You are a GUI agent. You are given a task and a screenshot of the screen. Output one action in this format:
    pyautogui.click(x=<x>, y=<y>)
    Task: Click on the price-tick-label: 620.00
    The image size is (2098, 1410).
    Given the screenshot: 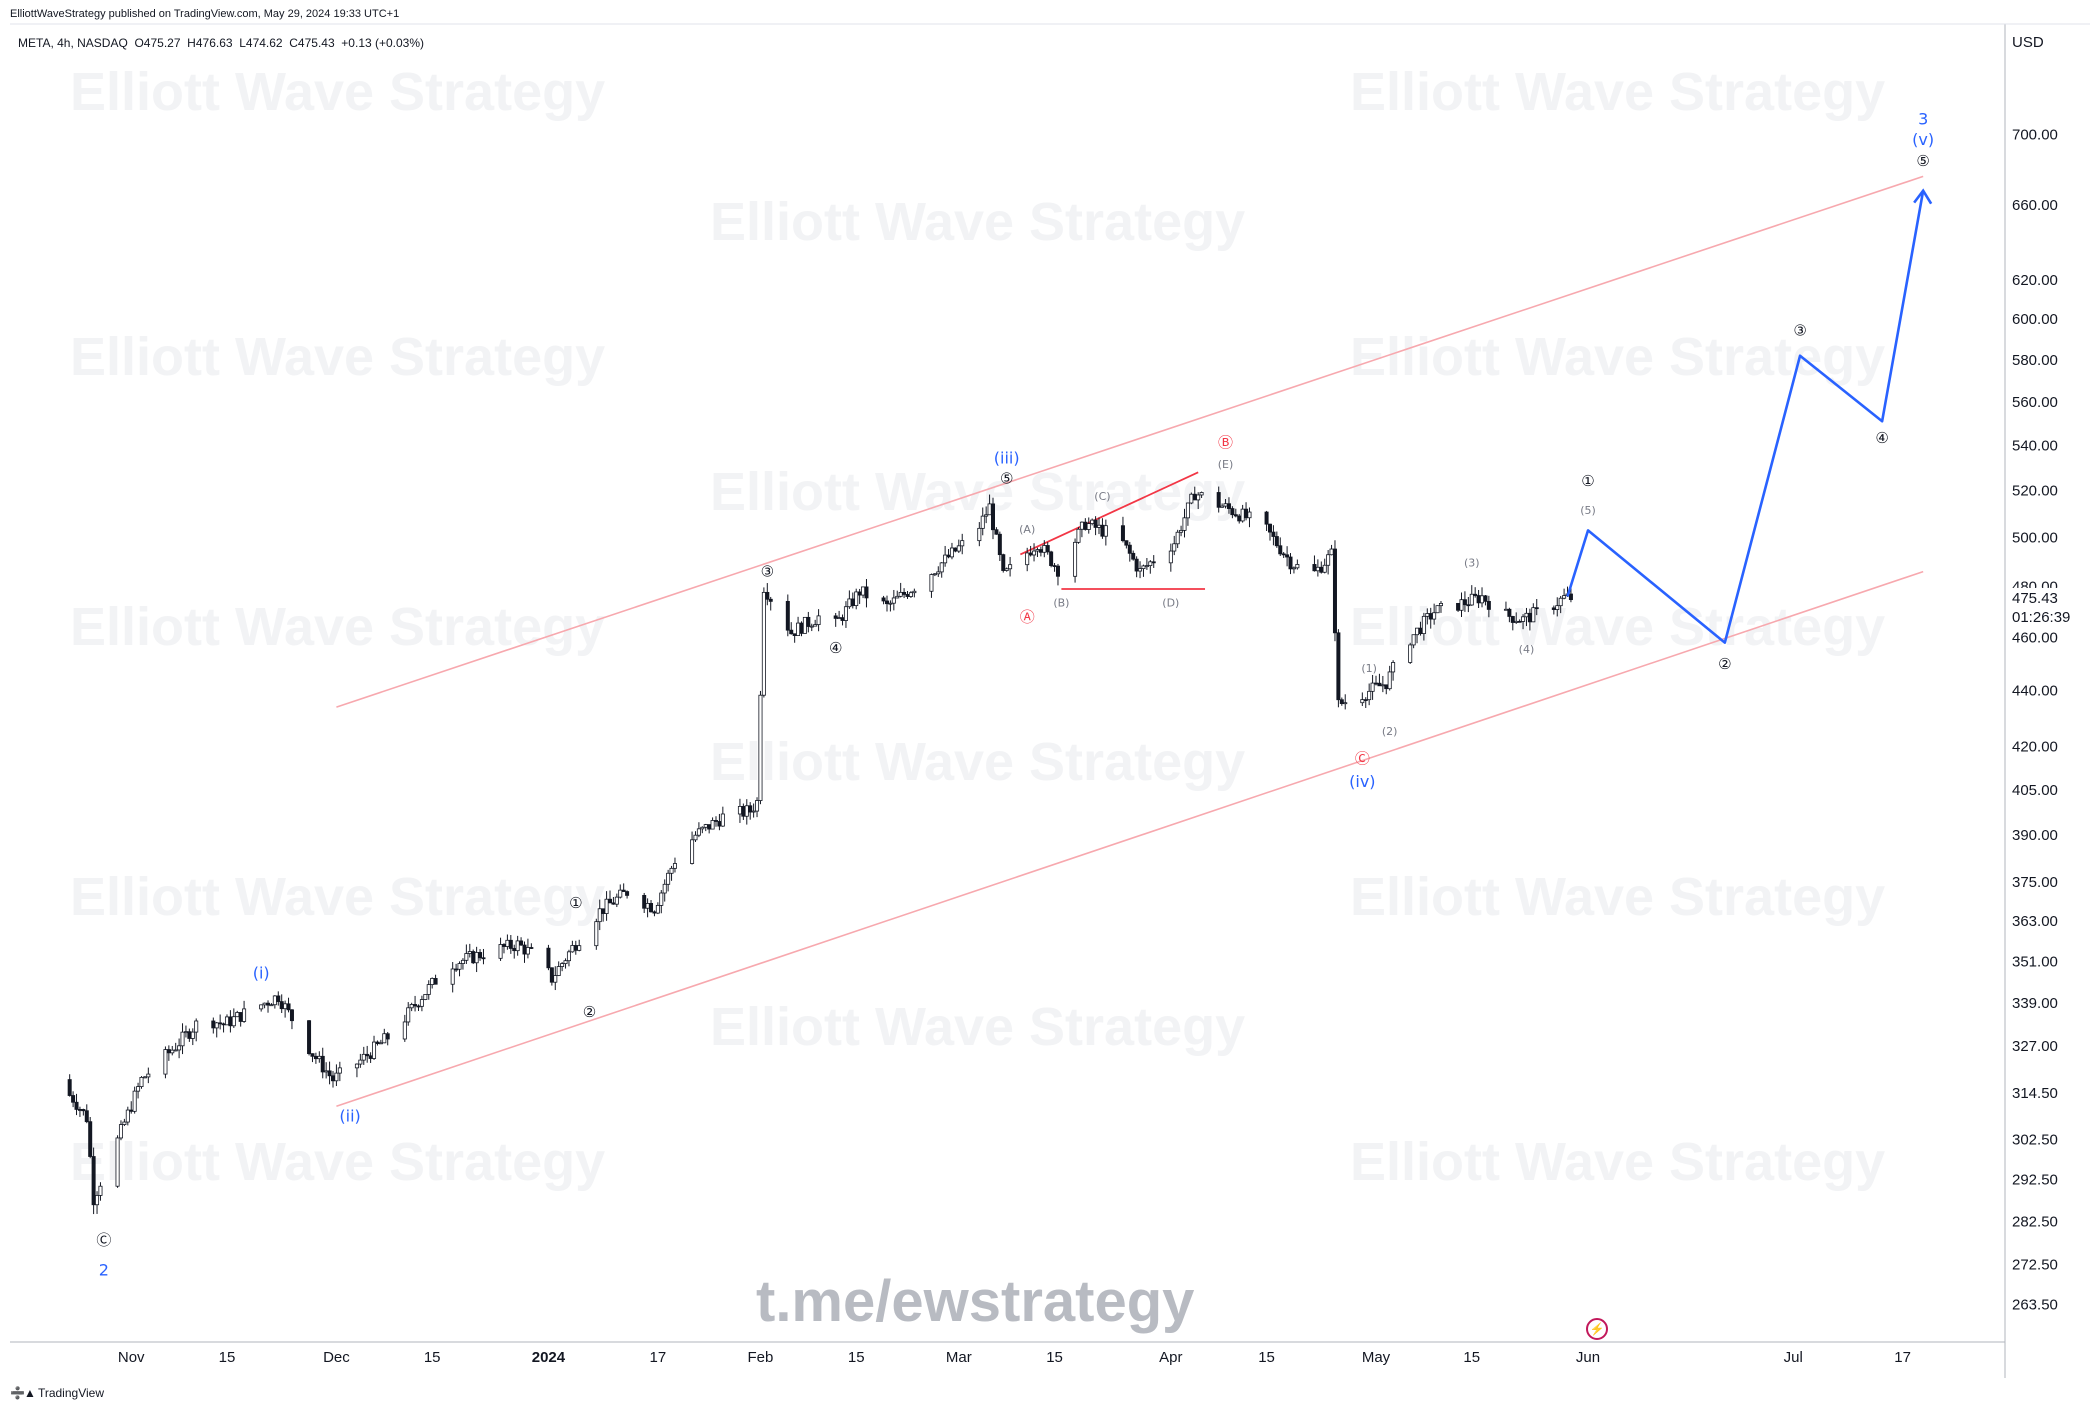 What is the action you would take?
    pyautogui.click(x=2035, y=280)
    